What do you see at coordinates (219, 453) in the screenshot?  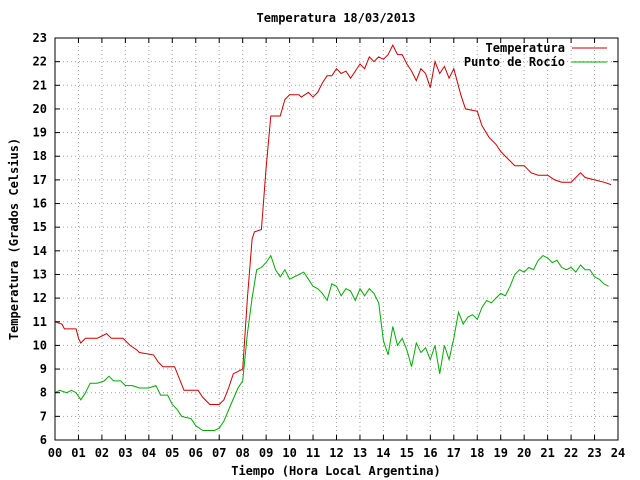 I see `x-tick-label: 07` at bounding box center [219, 453].